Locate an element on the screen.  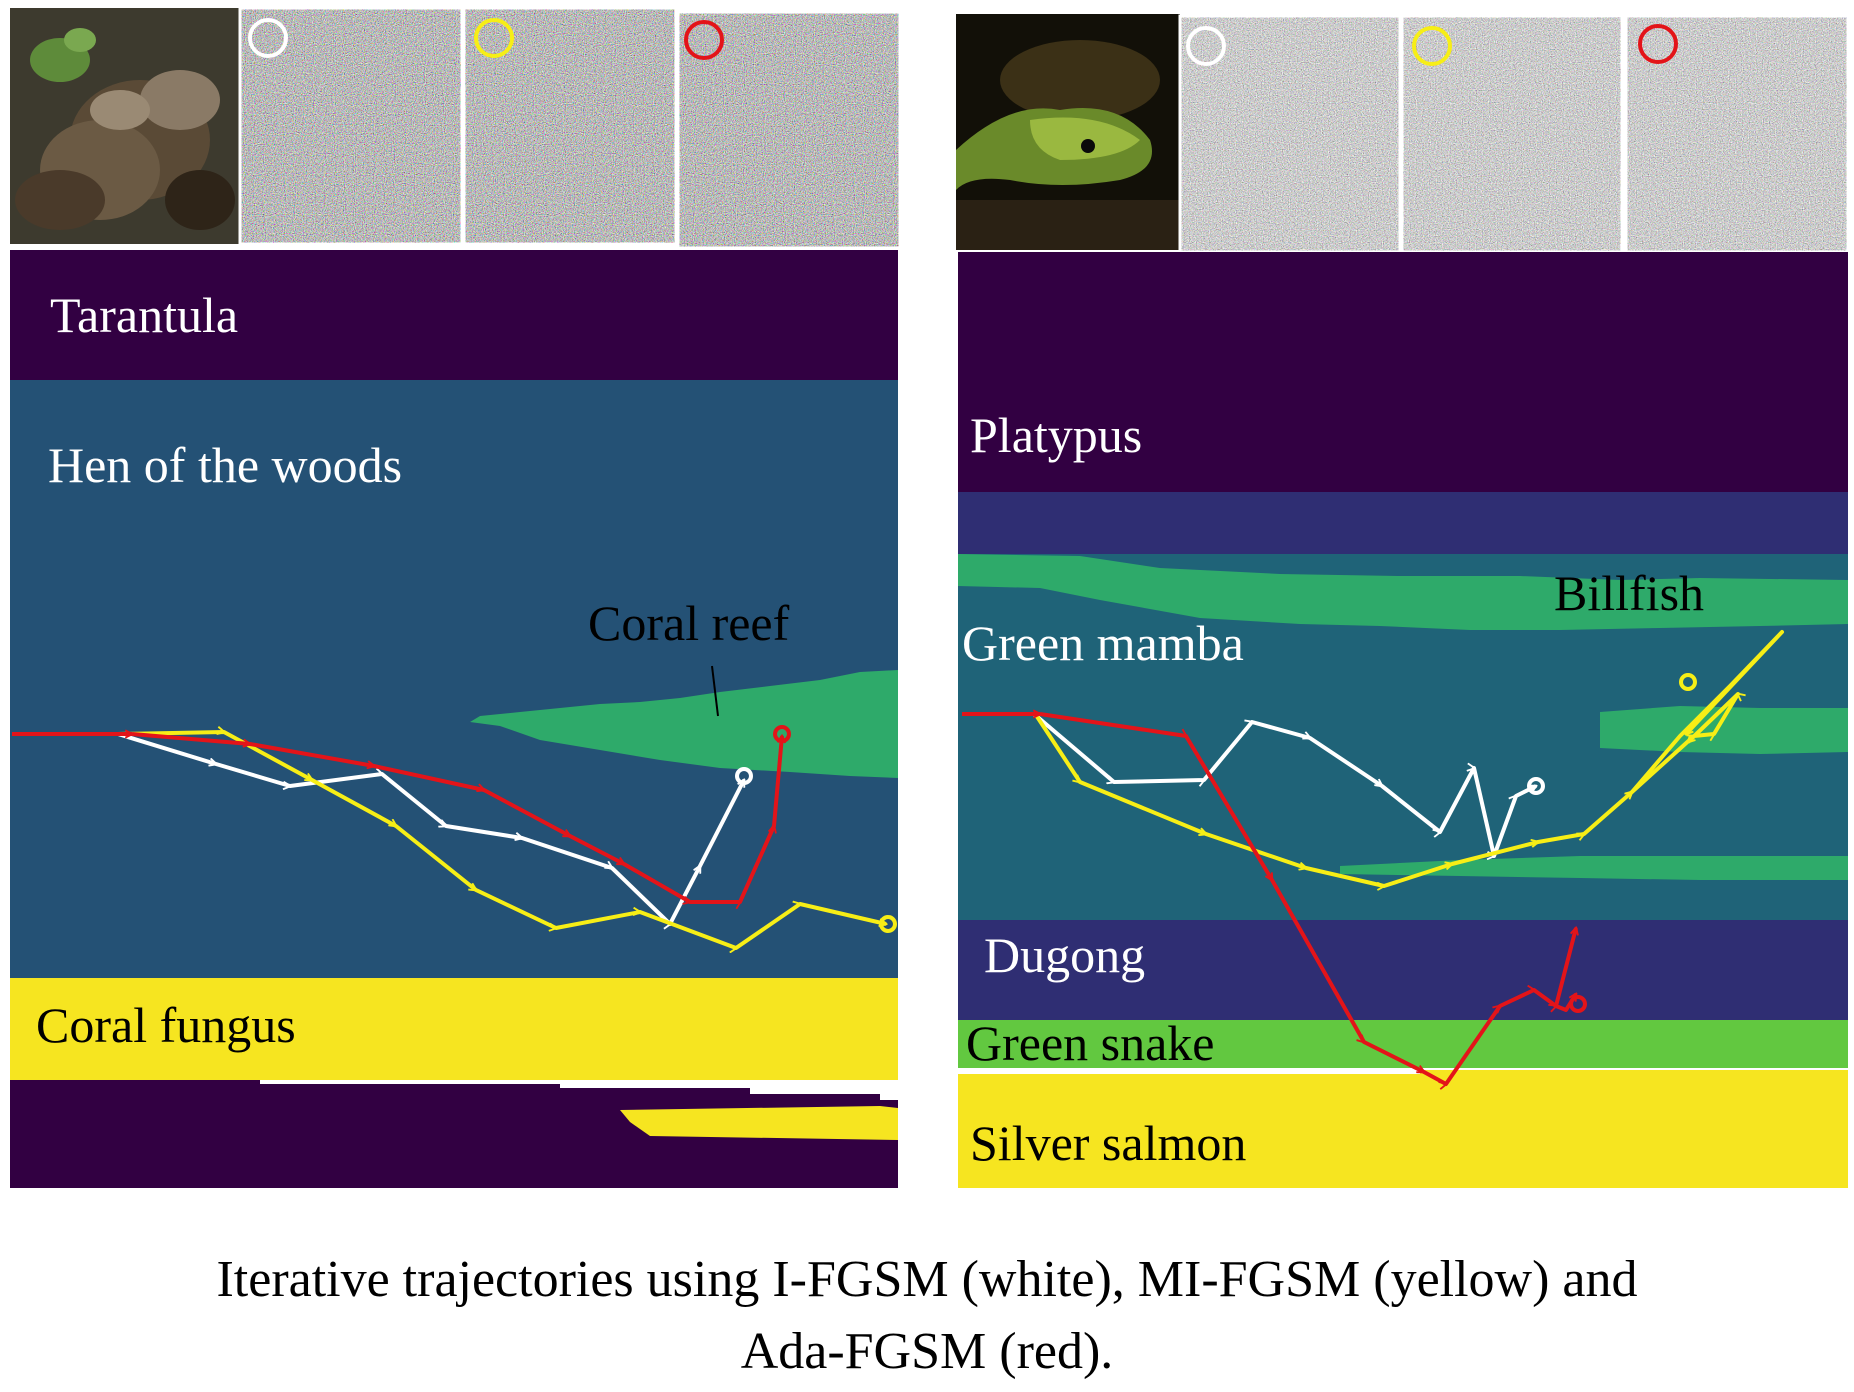
region-billfish-lower-strip is located at coordinates (1724, 730).